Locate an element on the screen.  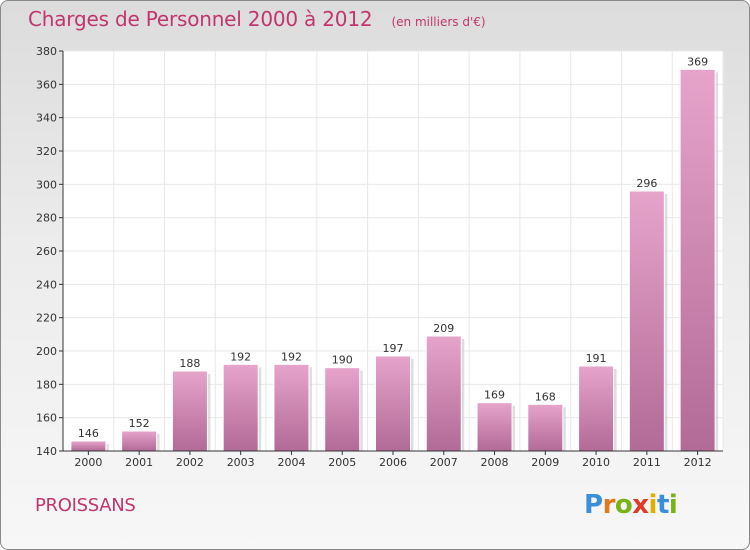
bar-value-label: 146 is located at coordinates (88, 433).